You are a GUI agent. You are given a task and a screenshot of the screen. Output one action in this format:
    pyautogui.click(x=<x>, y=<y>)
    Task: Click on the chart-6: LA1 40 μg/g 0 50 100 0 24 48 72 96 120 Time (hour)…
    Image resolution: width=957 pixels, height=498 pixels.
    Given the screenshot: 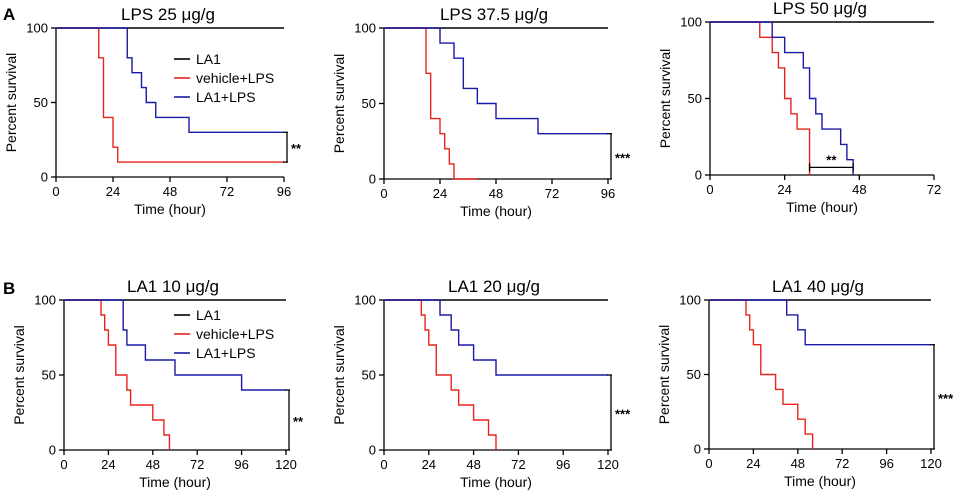 What is the action you would take?
    pyautogui.click(x=805, y=383)
    